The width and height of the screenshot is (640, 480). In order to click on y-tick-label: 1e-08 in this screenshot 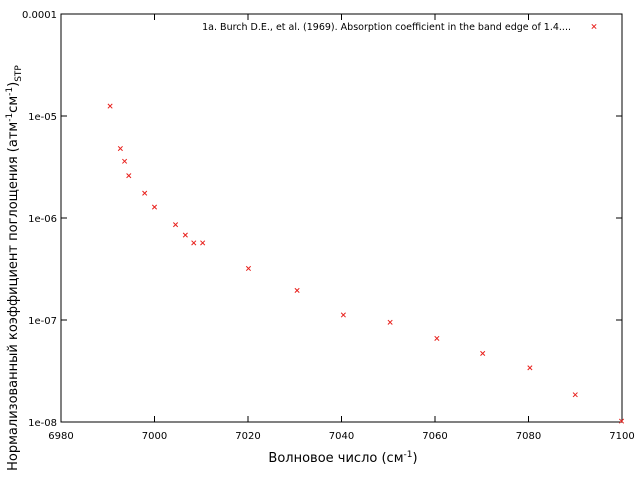, I will do `click(42, 423)`.